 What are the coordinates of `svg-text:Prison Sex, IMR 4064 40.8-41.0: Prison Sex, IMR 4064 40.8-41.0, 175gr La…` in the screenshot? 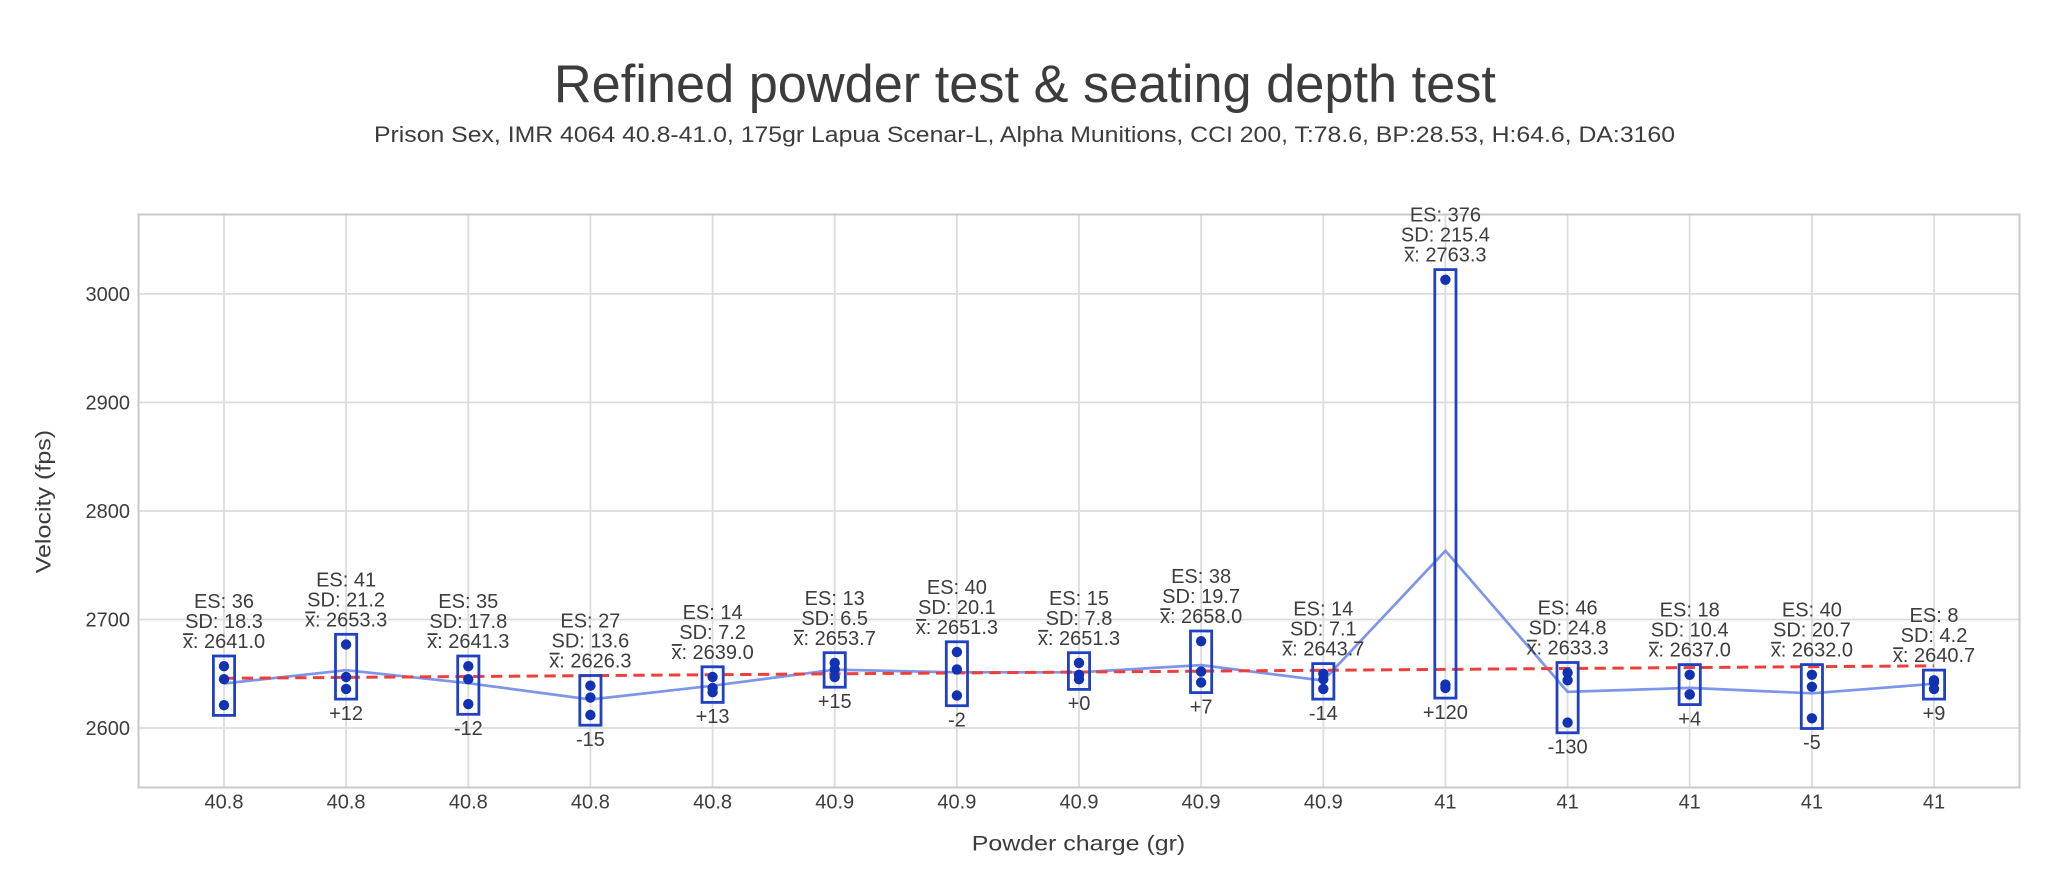 It's located at (1024, 134).